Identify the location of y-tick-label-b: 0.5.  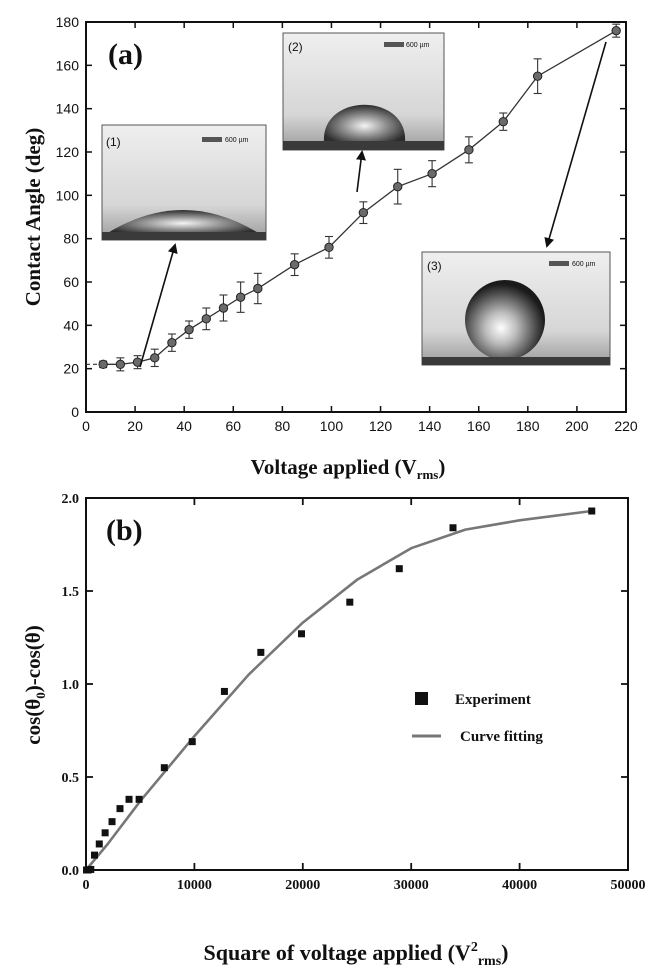
(71, 778).